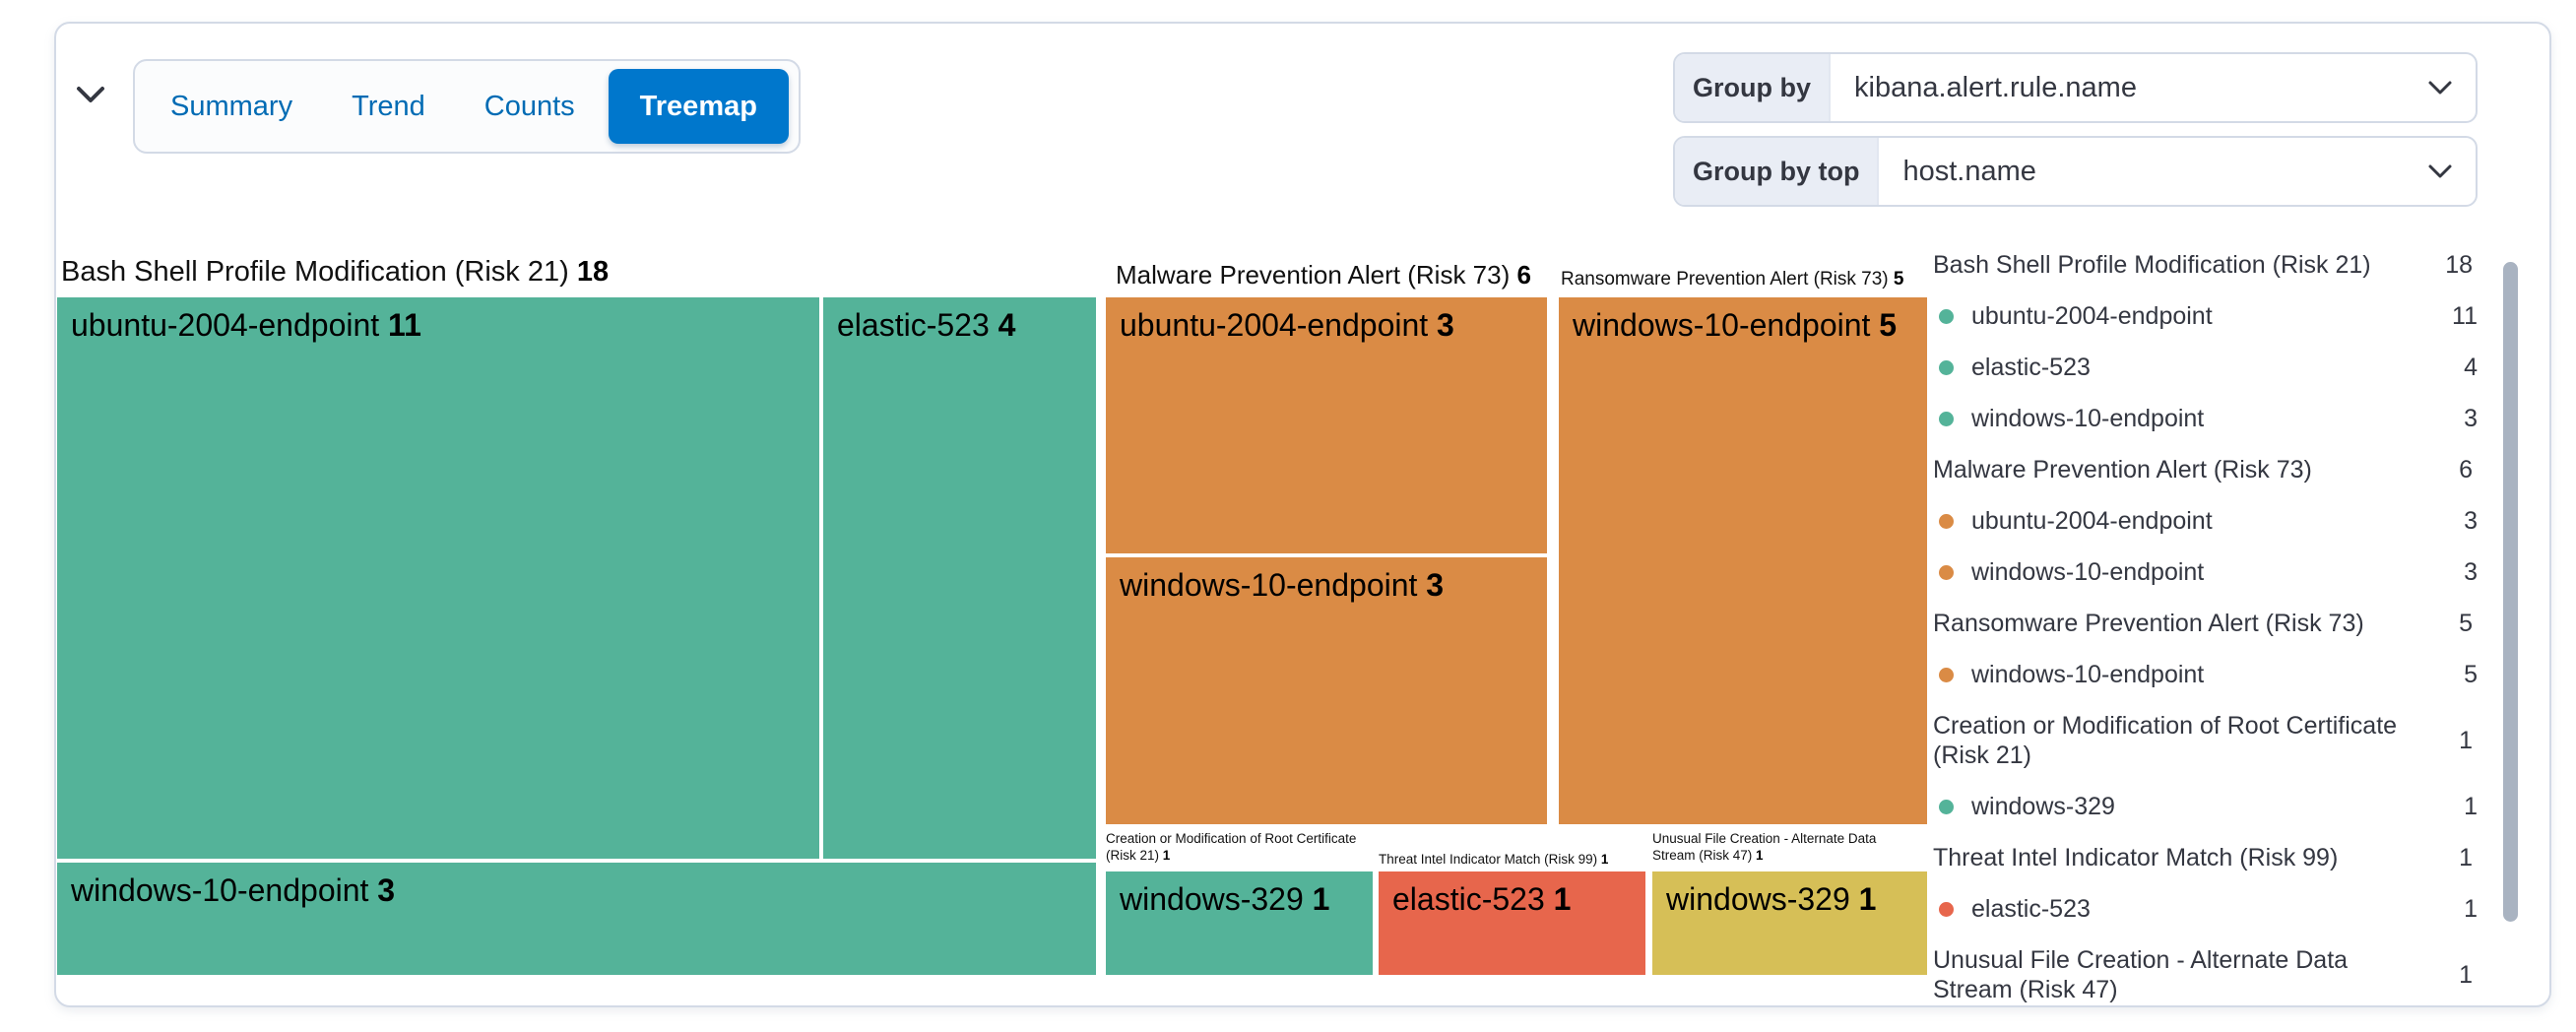  I want to click on tab-summary: Summary, so click(231, 106).